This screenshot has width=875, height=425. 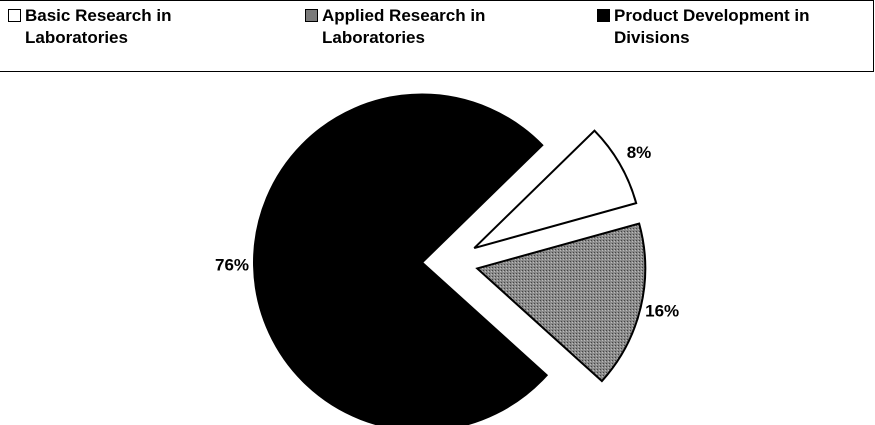 I want to click on legend-item: Product Development in Divisions, so click(x=730, y=27).